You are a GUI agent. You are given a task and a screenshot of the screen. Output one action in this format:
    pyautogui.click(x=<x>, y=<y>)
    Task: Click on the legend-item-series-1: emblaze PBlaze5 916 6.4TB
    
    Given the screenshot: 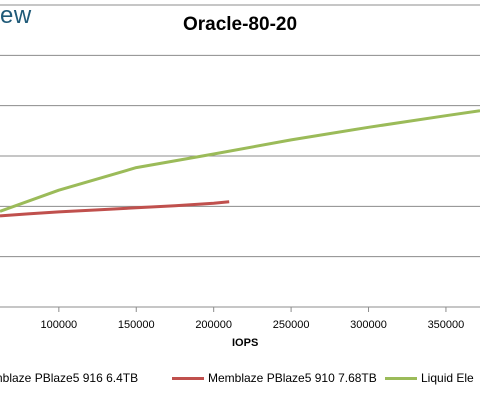 What is the action you would take?
    pyautogui.click(x=69, y=378)
    